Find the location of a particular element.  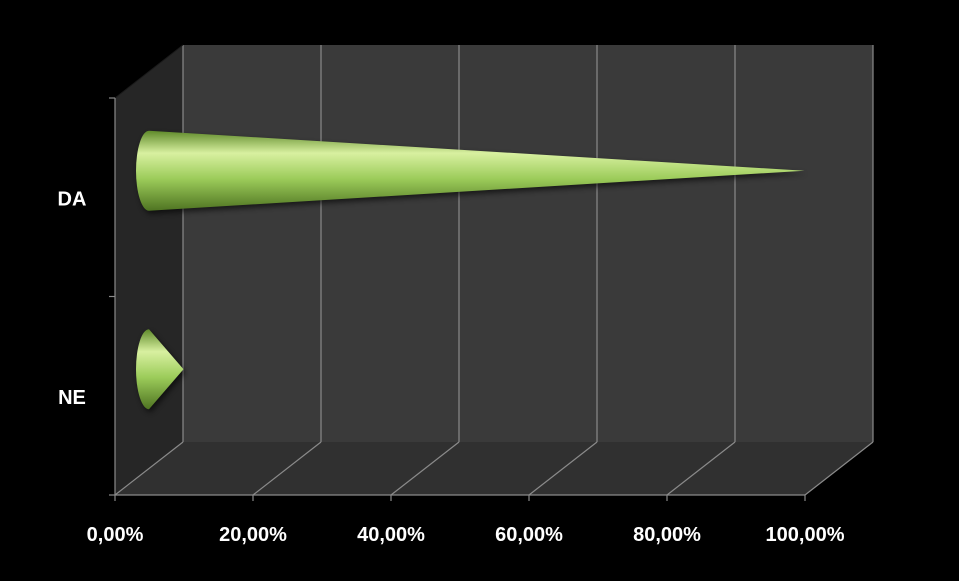

bar-cone-da is located at coordinates (470, 170).